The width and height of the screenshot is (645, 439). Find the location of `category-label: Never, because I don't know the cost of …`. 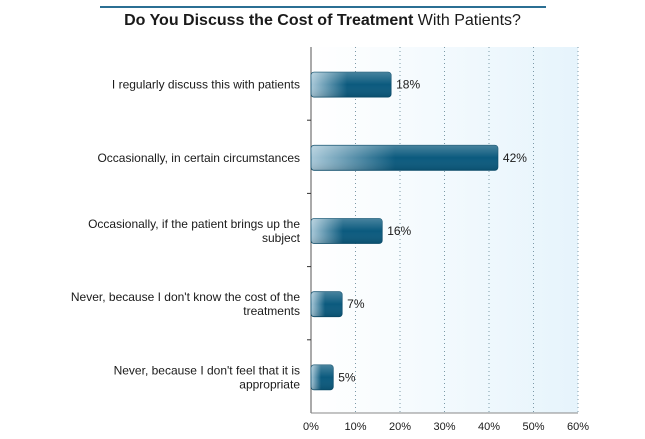

category-label: Never, because I don't know the cost of … is located at coordinates (185, 304).